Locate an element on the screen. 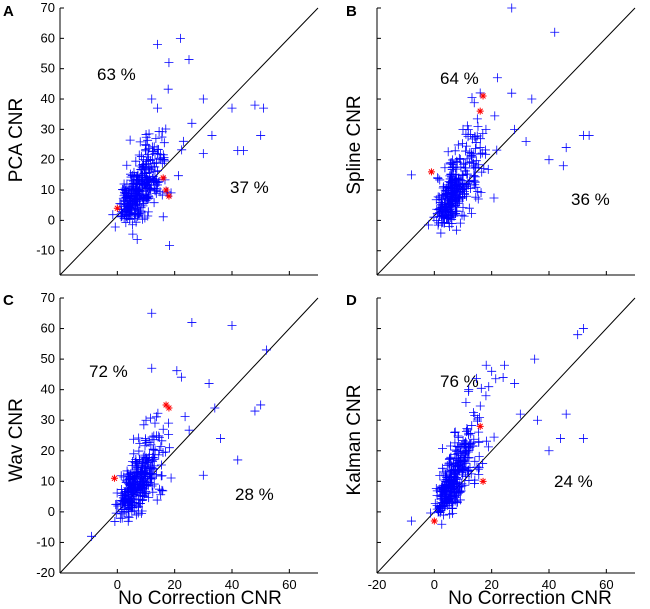  ylabel-d: Kalman CNR is located at coordinates (354, 440).